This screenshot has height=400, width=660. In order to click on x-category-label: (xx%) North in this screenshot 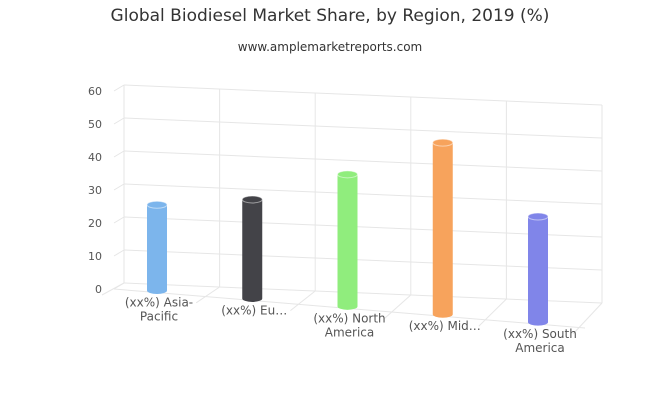, I will do `click(349, 318)`.